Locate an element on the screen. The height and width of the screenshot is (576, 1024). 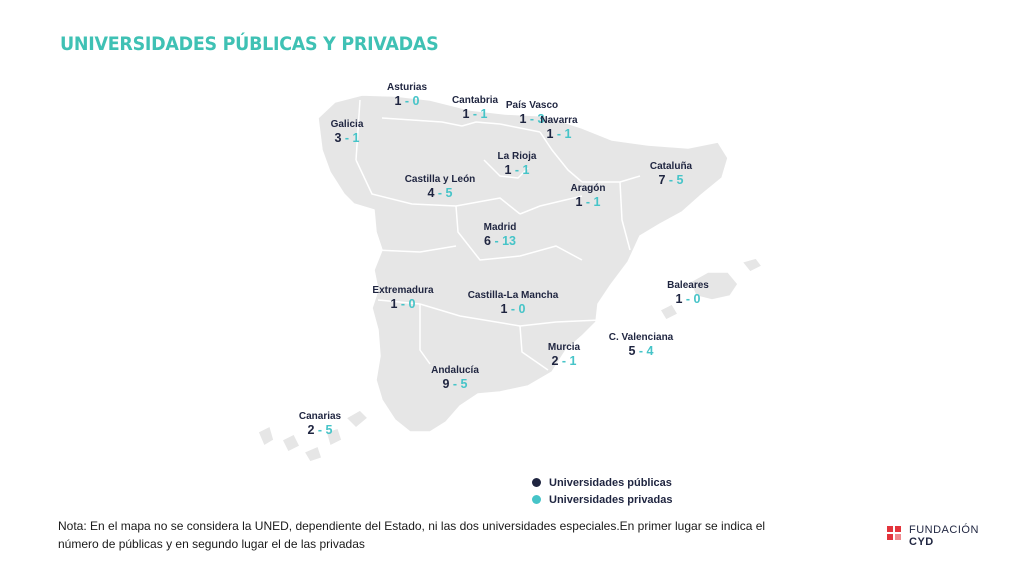
baleares-ibiza is located at coordinates (669, 312).